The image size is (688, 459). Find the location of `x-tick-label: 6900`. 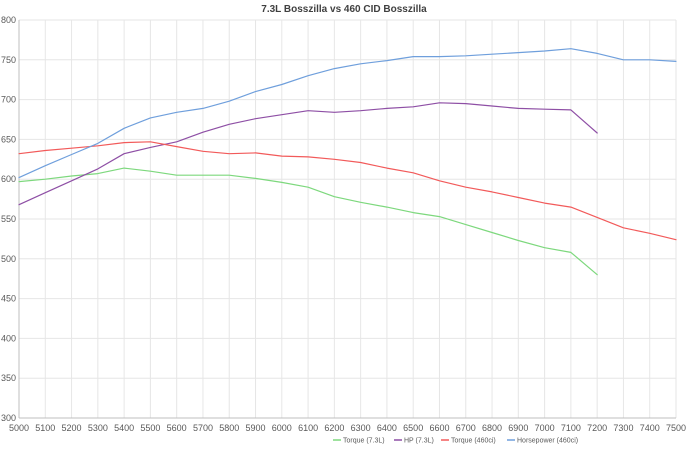

x-tick-label: 6900 is located at coordinates (518, 428).